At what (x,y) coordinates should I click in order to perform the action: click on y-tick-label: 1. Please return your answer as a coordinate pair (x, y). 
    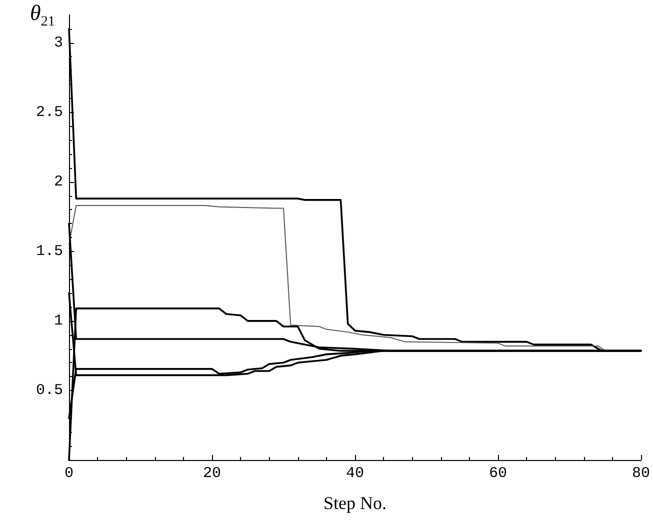
    Looking at the image, I should click on (58, 321).